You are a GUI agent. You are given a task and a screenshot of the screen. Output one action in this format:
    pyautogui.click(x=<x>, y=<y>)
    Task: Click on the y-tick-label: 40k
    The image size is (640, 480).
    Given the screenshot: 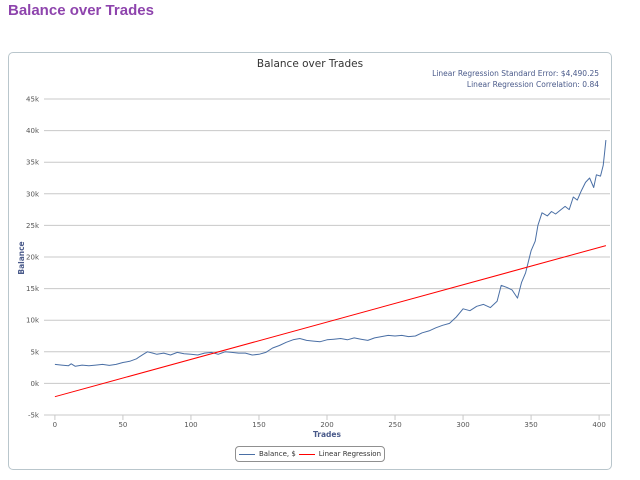 What is the action you would take?
    pyautogui.click(x=33, y=131)
    